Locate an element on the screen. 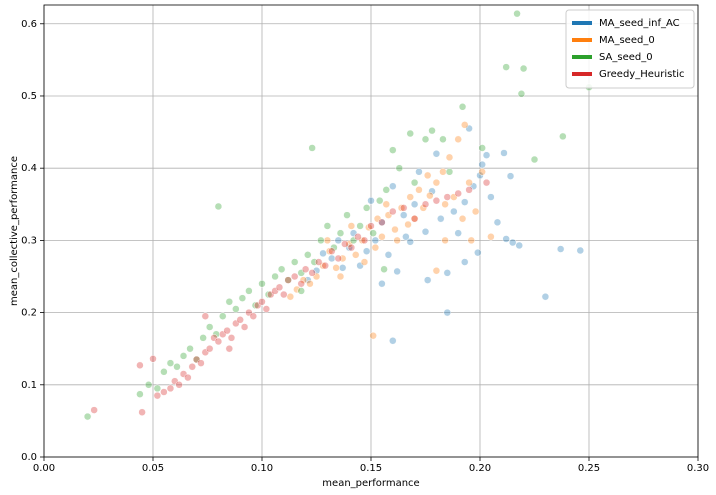  x-tick-label: 0.15 is located at coordinates (371, 468).